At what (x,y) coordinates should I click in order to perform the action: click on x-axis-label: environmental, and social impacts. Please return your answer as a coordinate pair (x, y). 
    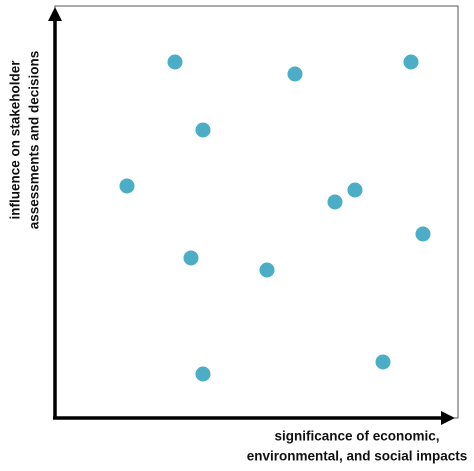
    Looking at the image, I should click on (357, 456).